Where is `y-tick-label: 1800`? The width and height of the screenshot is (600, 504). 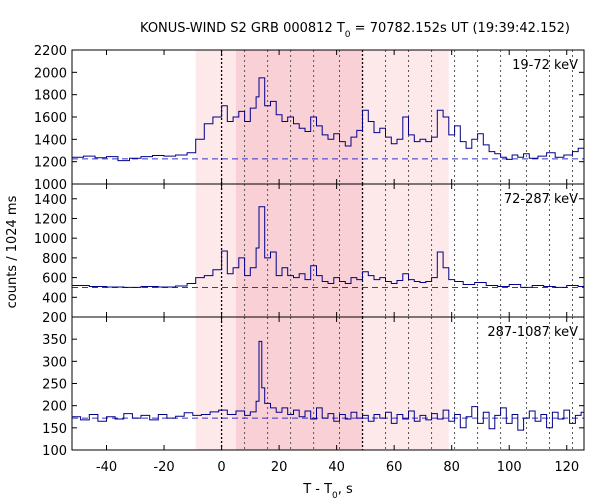
y-tick-label: 1800 is located at coordinates (50, 96).